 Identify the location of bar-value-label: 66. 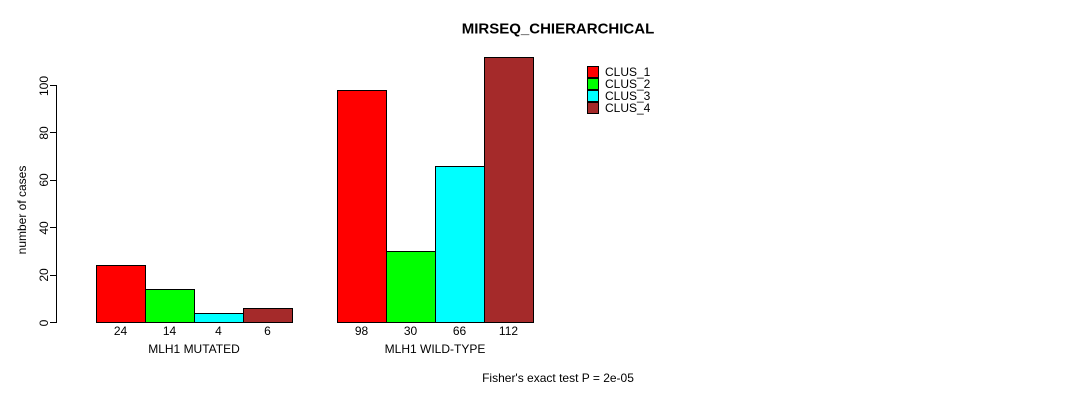
(459, 331).